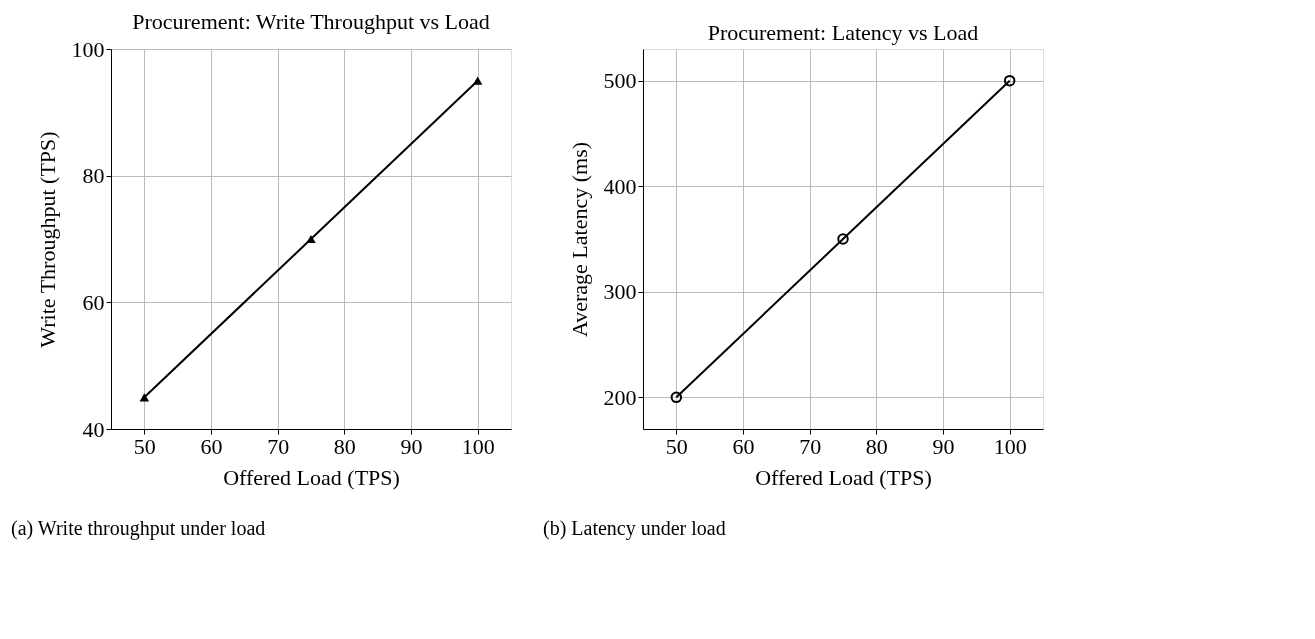 Image resolution: width=1315 pixels, height=639 pixels. Describe the element at coordinates (620, 186) in the screenshot. I see `y-tick-label: 400` at that location.